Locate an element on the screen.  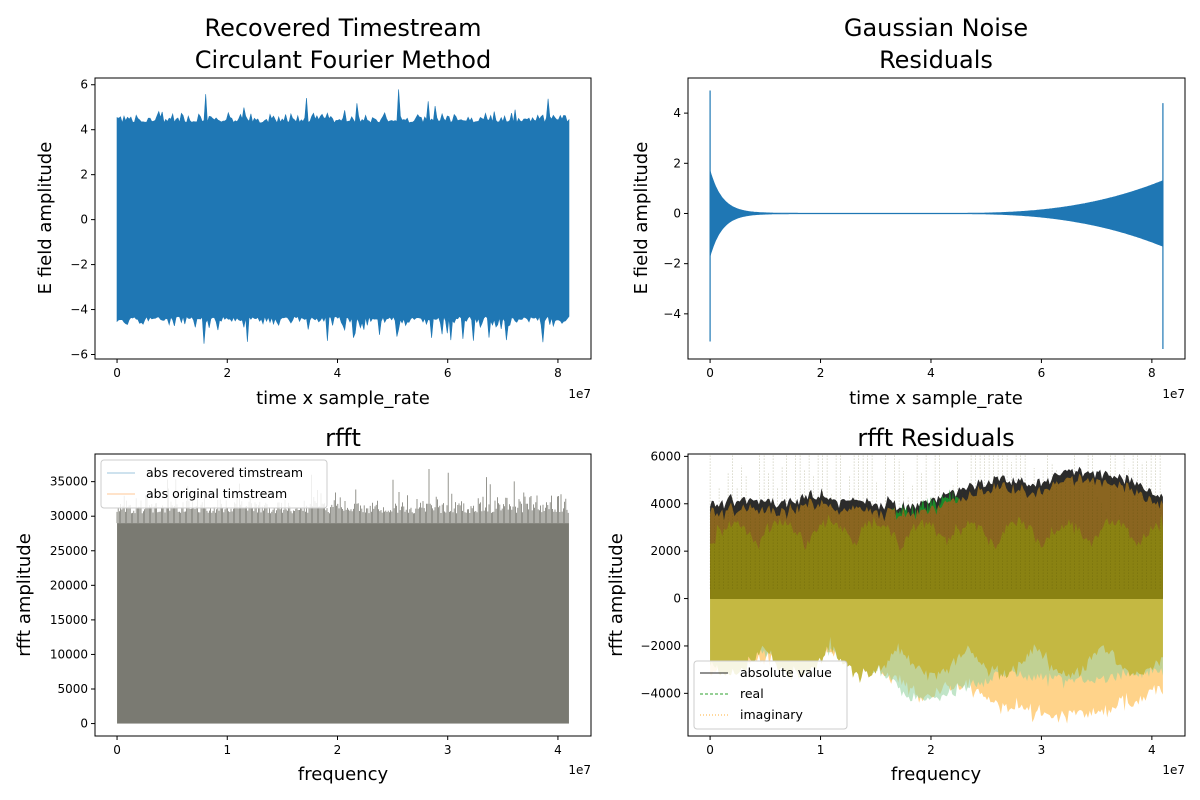
legend: absolute value real imaginary is located at coordinates (770, 695).